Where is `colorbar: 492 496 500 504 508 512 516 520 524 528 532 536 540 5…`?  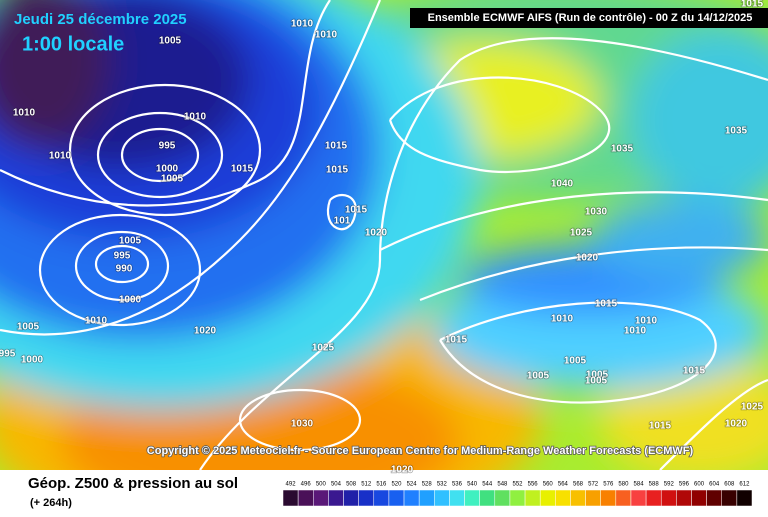 colorbar: 492 496 500 504 508 512 516 520 524 528 532 536 540 5… is located at coordinates (517, 494).